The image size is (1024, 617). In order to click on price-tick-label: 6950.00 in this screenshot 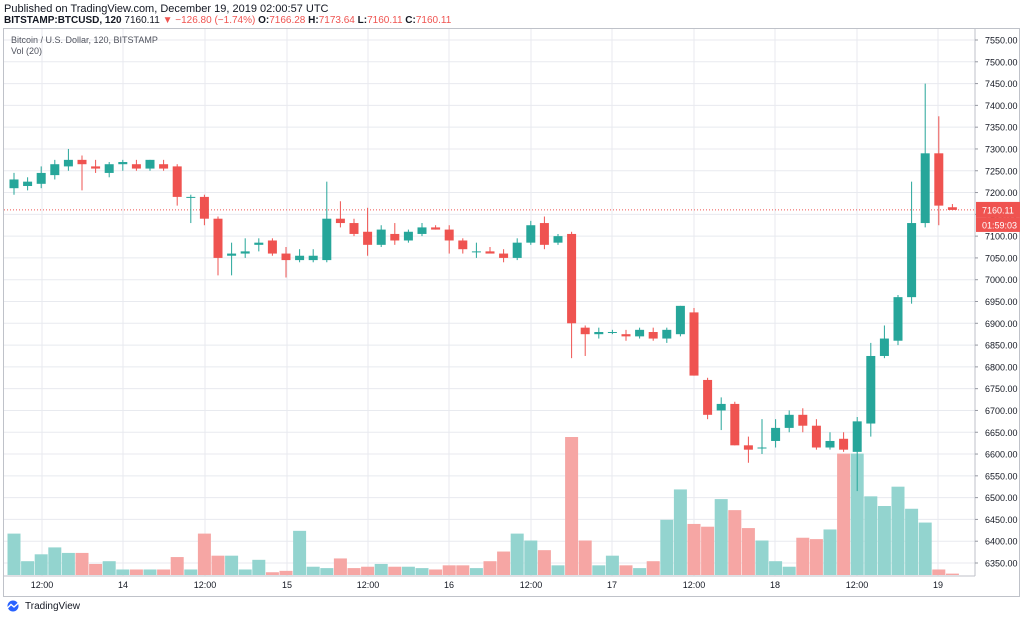, I will do `click(1001, 302)`.